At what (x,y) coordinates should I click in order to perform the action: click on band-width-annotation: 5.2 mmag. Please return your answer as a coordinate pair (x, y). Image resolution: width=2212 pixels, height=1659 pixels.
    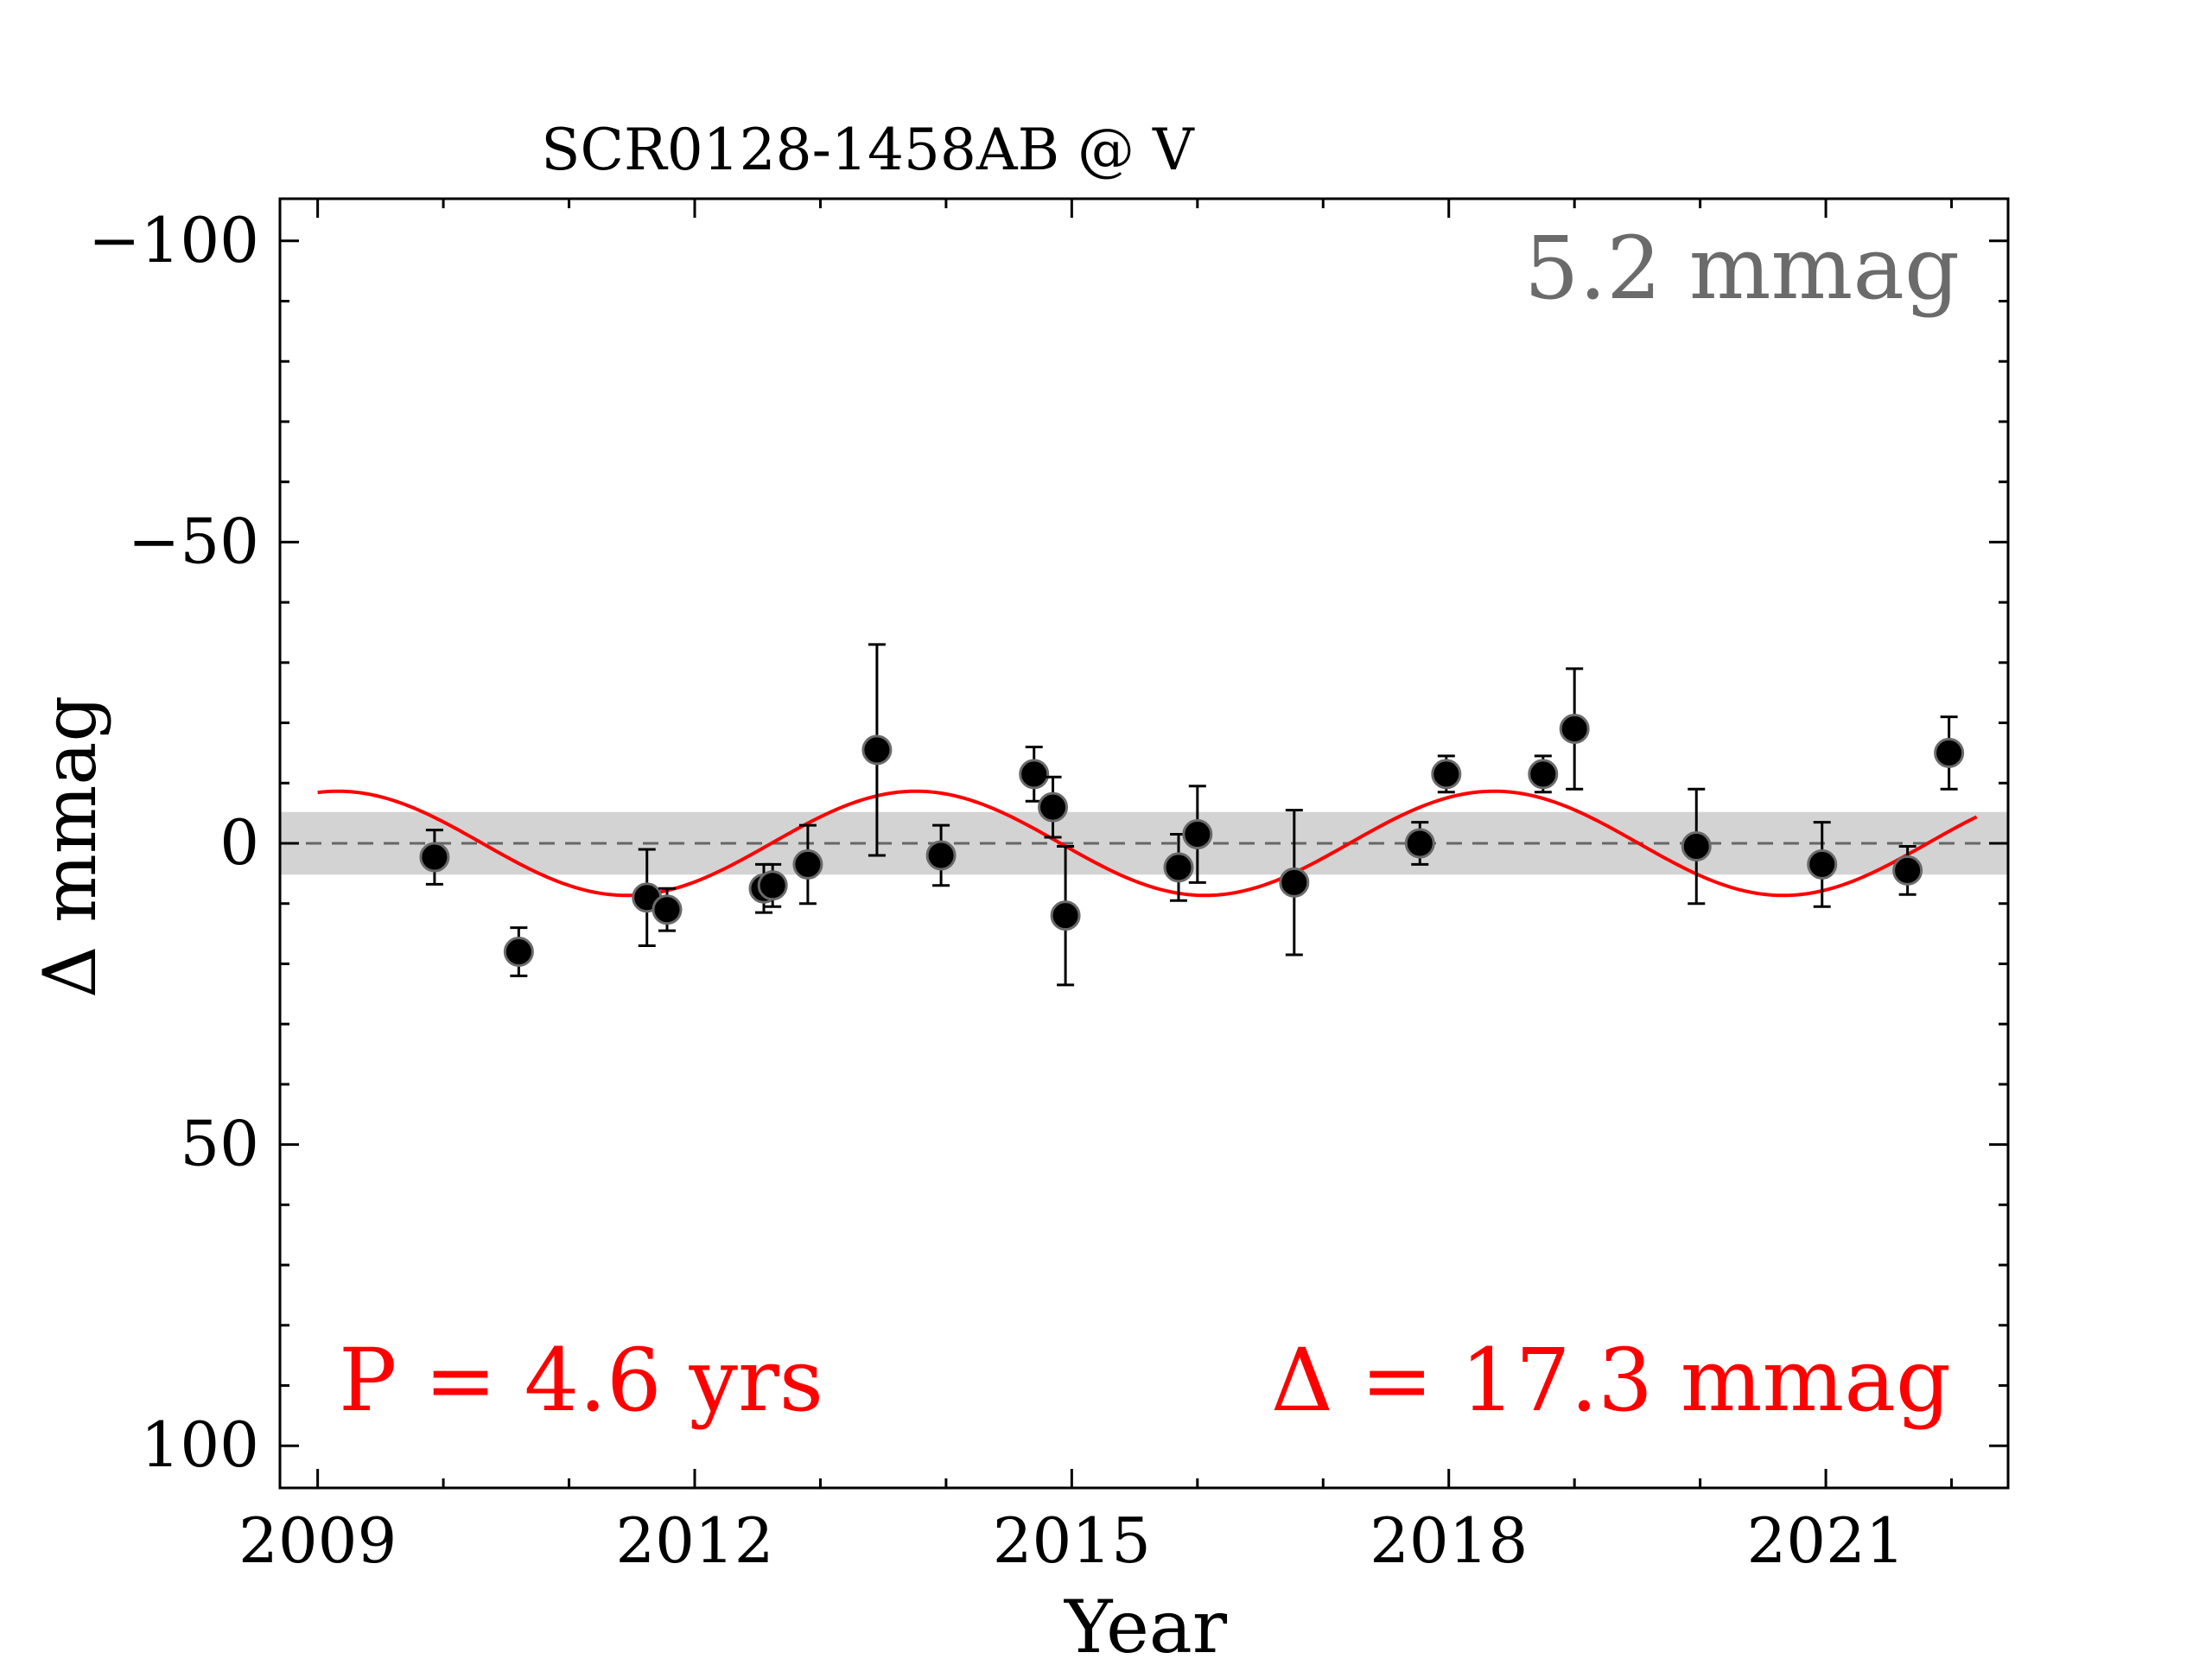
    Looking at the image, I should click on (1742, 268).